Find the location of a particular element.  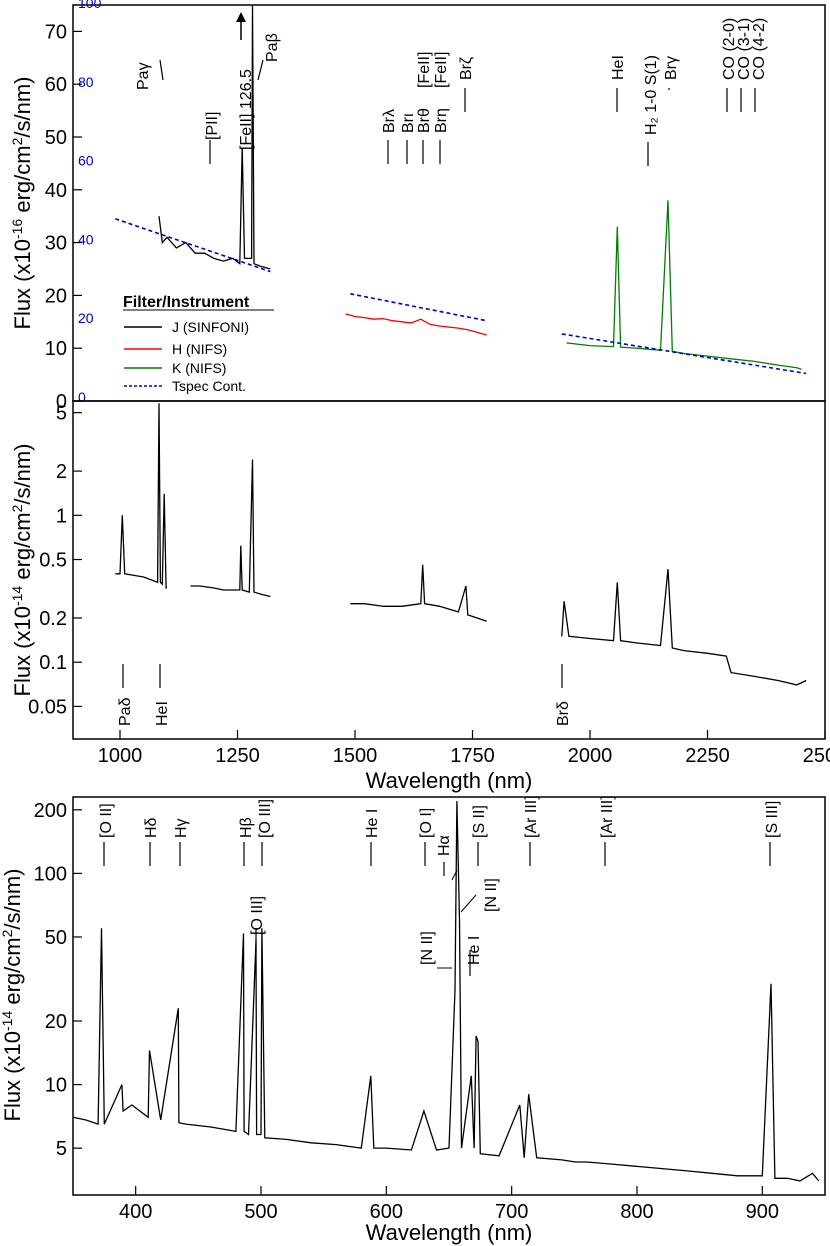

top-ylabel-part: Flux (x10 is located at coordinates (22, 284).